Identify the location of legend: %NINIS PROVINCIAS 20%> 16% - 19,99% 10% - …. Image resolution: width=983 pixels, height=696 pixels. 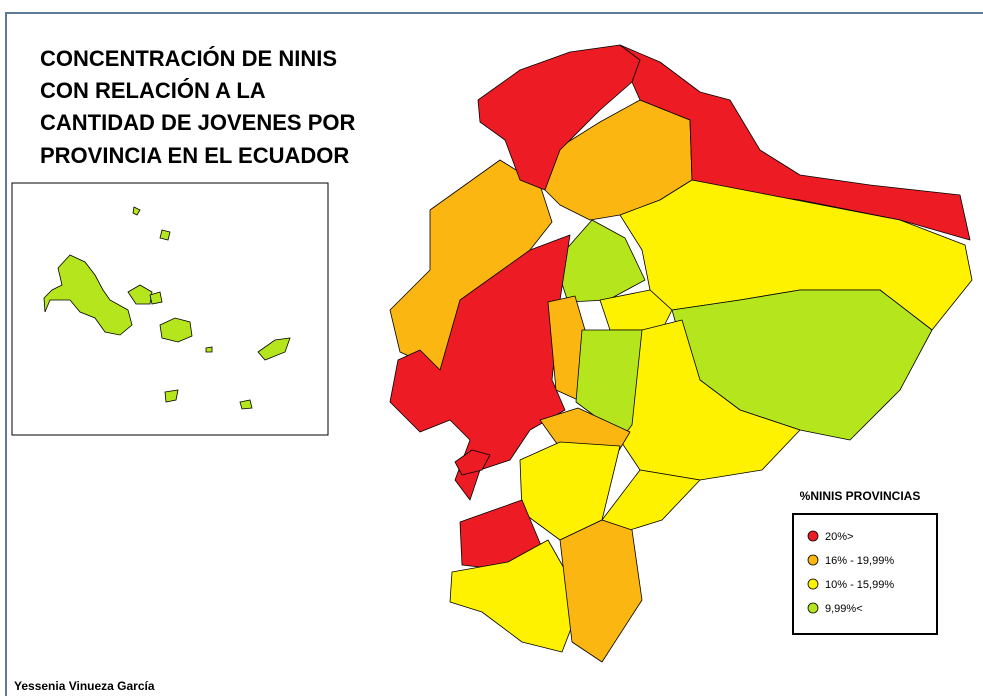
(865, 562).